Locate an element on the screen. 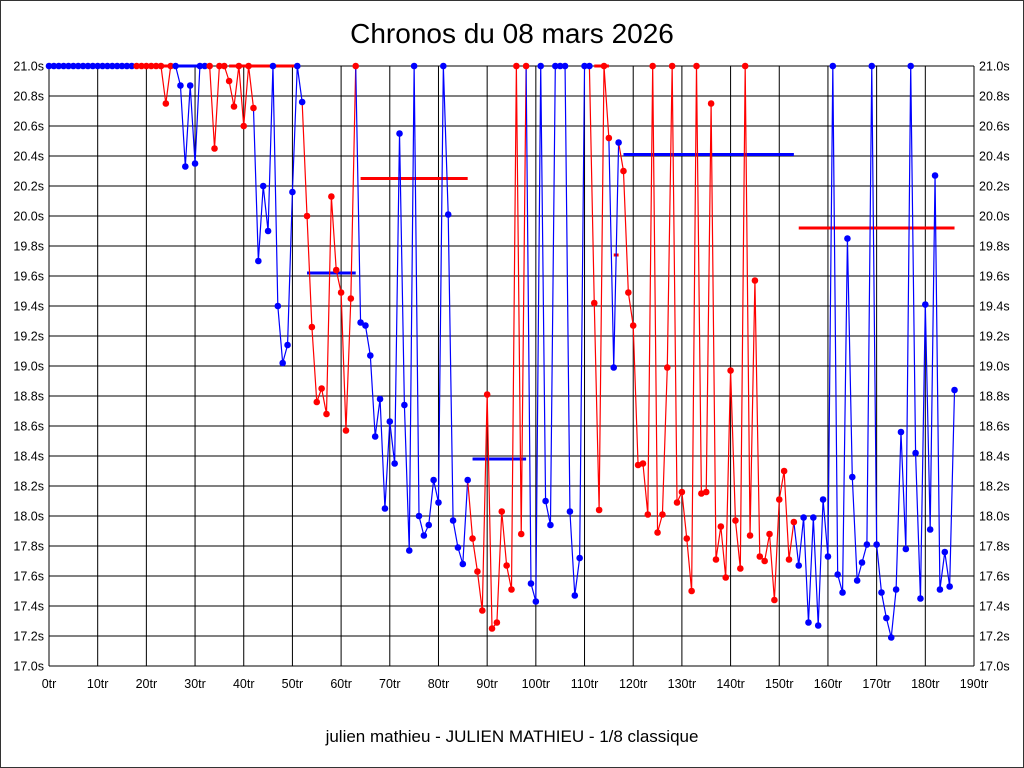 This screenshot has height=768, width=1024. x-tick-label: 180tr is located at coordinates (925, 684).